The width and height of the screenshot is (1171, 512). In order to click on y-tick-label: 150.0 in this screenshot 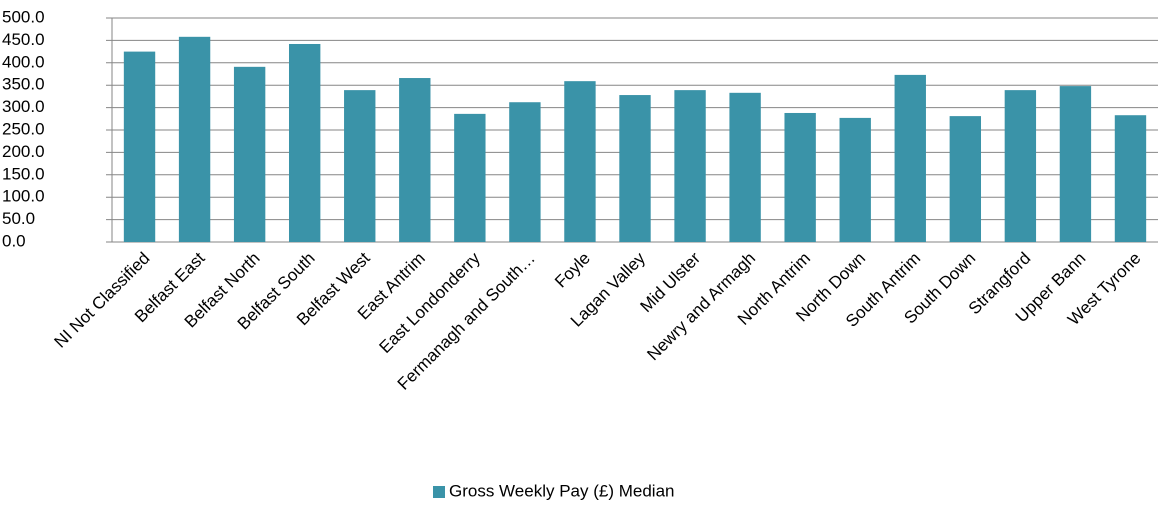, I will do `click(23, 173)`.